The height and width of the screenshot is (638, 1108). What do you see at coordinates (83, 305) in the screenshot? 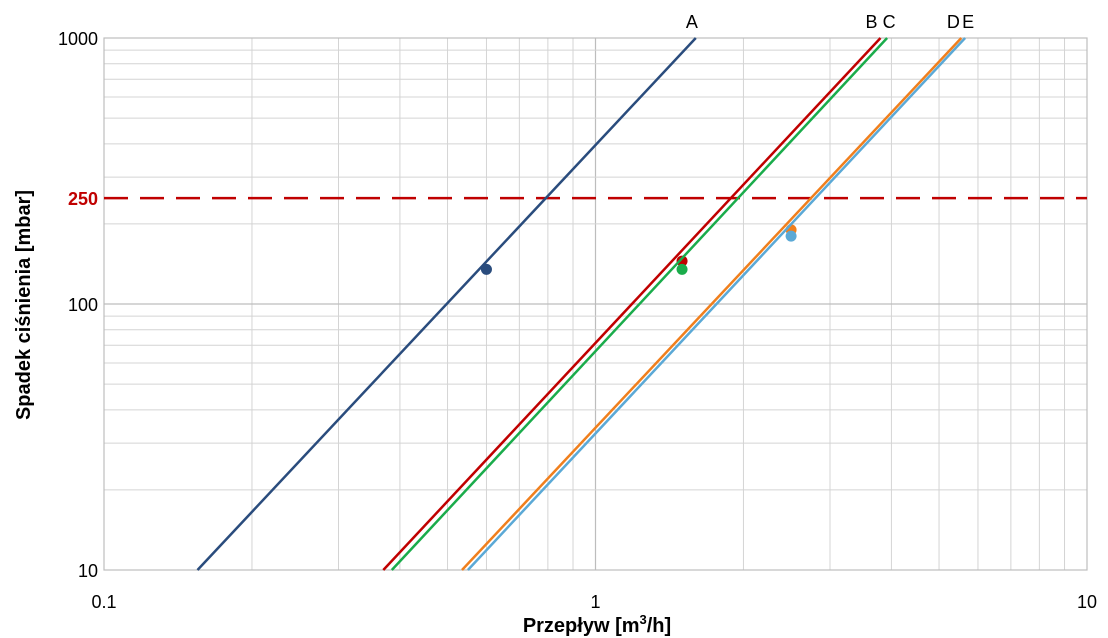
I see `y-tick-label: 100` at bounding box center [83, 305].